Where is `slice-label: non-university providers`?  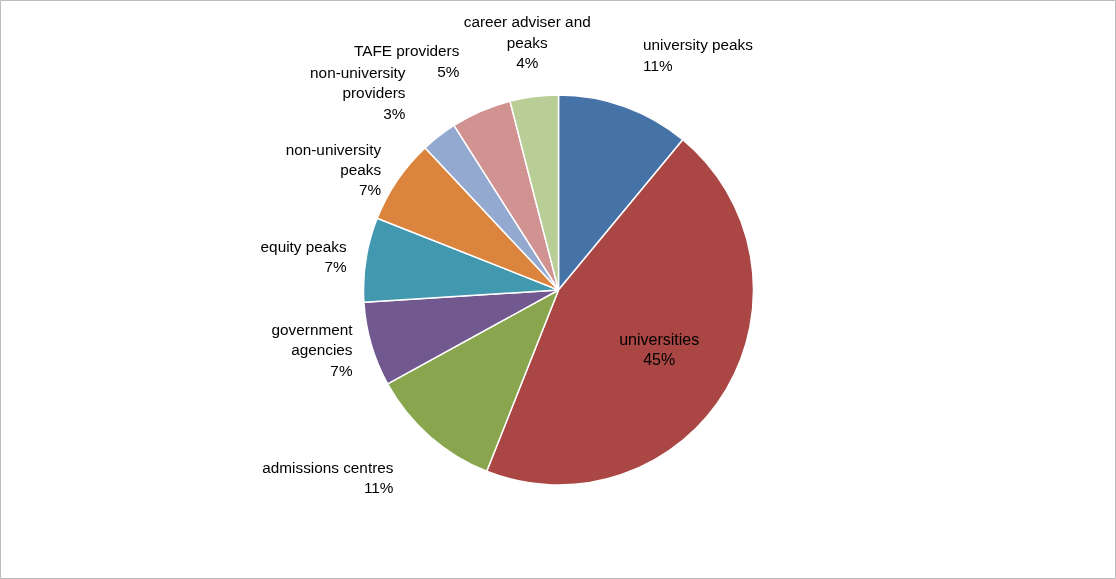
slice-label: non-university providers is located at coordinates (358, 82).